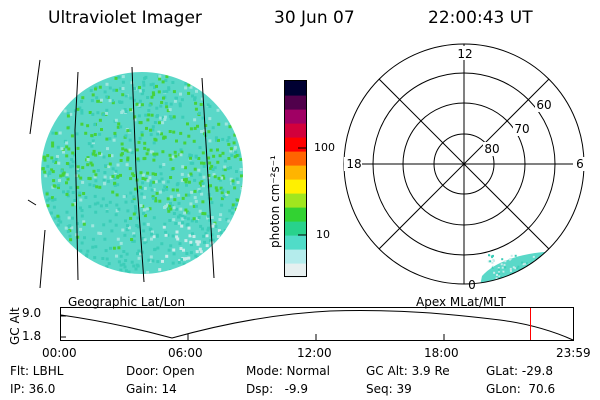 The height and width of the screenshot is (400, 600). Describe the element at coordinates (59, 353) in the screenshot. I see `orbit-xtick-0000: 00:00` at that location.